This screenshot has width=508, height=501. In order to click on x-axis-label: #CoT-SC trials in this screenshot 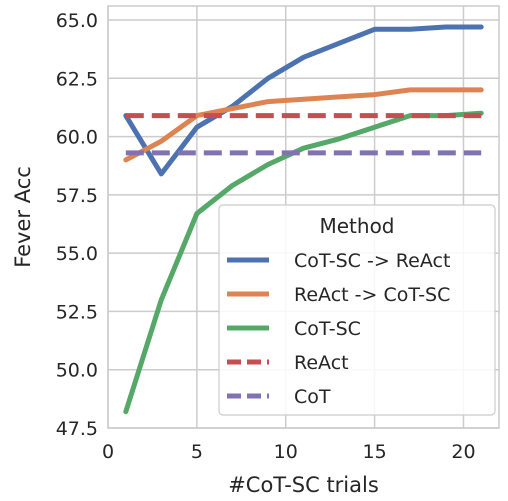, I will do `click(303, 485)`.